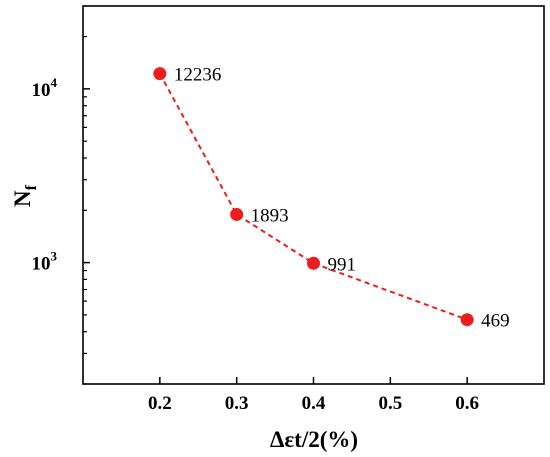  Describe the element at coordinates (270, 215) in the screenshot. I see `data-label: 1893` at that location.